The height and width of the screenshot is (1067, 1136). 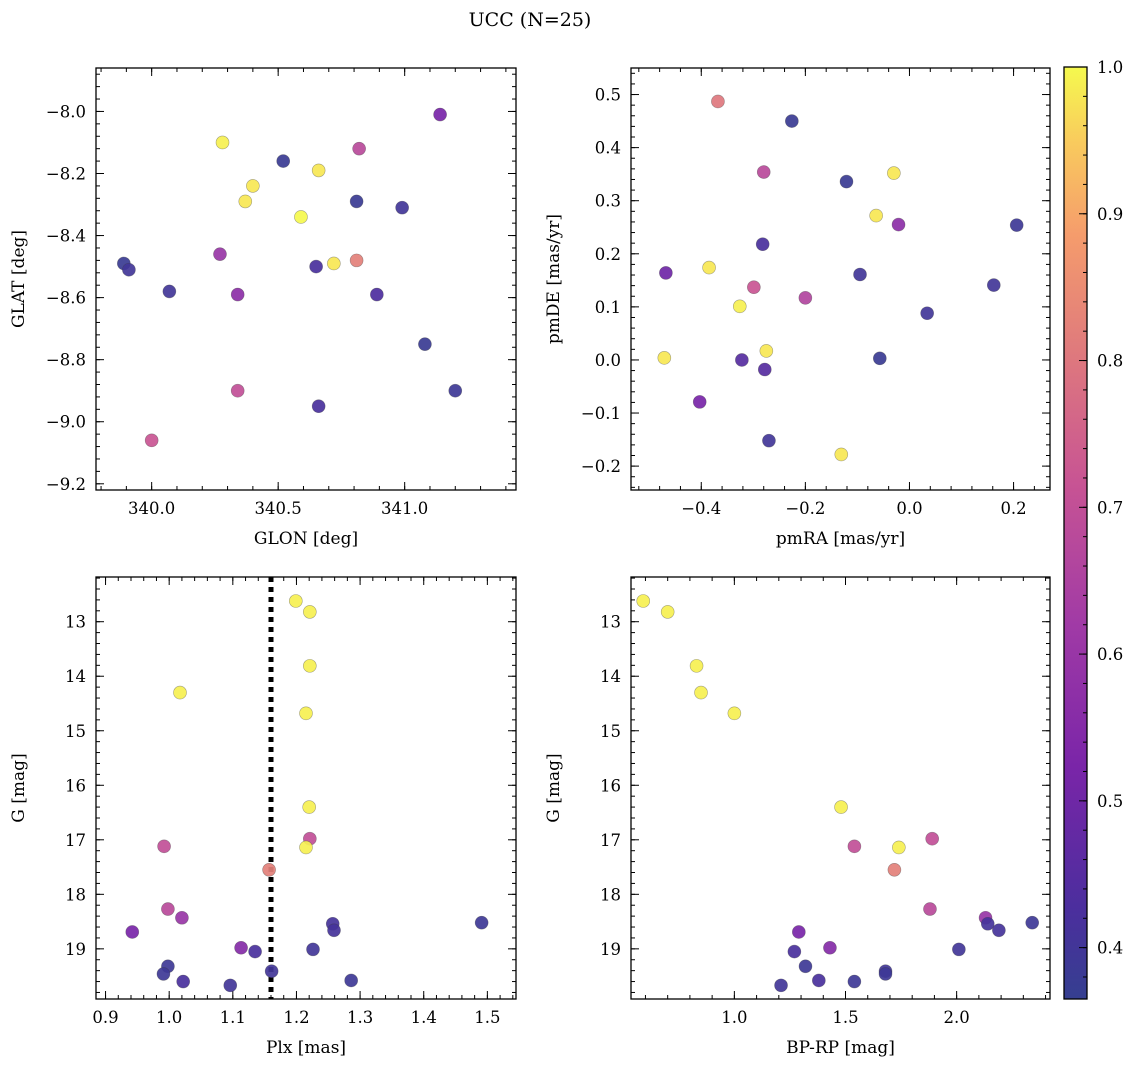 What do you see at coordinates (306, 539) in the screenshot?
I see `x-axis-label: GLON [deg]` at bounding box center [306, 539].